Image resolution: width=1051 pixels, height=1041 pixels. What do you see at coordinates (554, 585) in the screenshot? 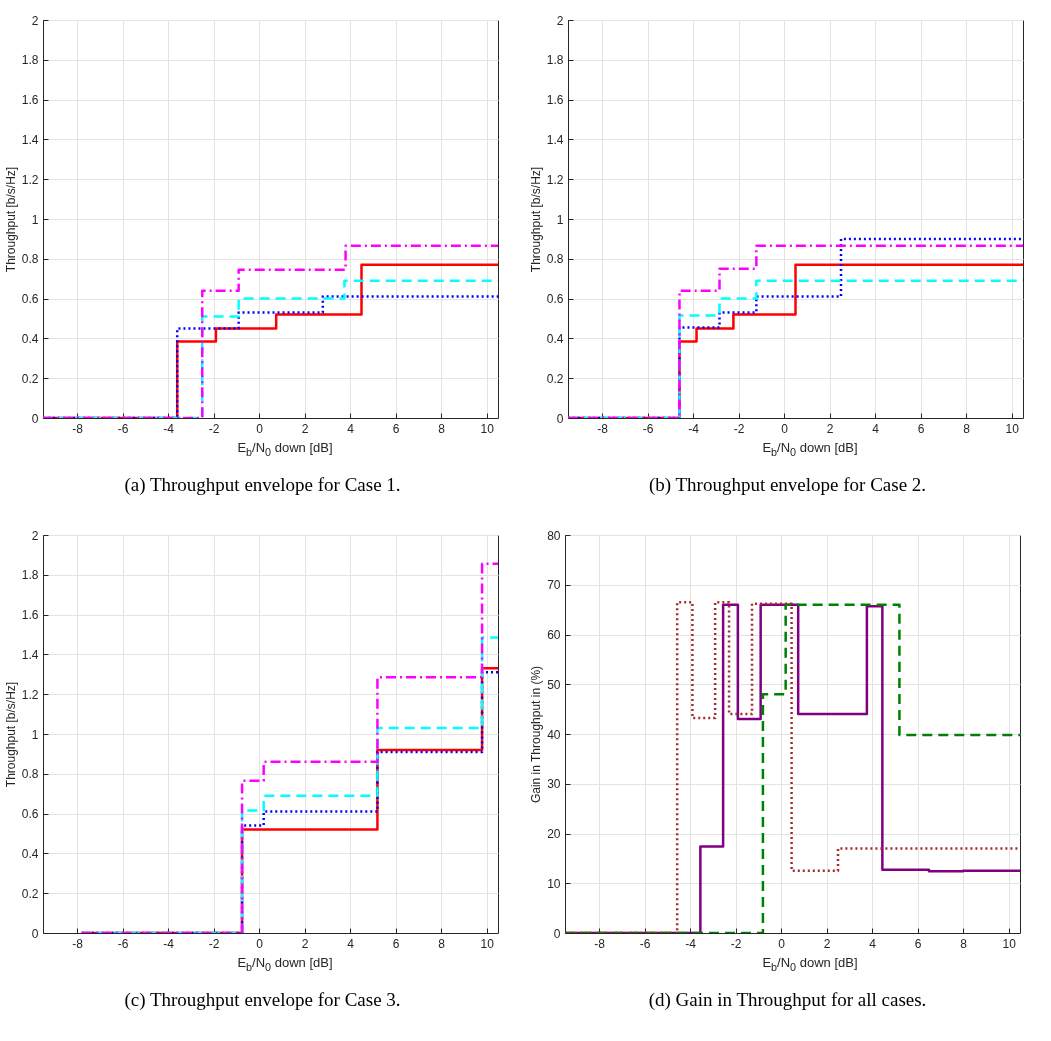
I see `y-tick-label: 70` at bounding box center [554, 585].